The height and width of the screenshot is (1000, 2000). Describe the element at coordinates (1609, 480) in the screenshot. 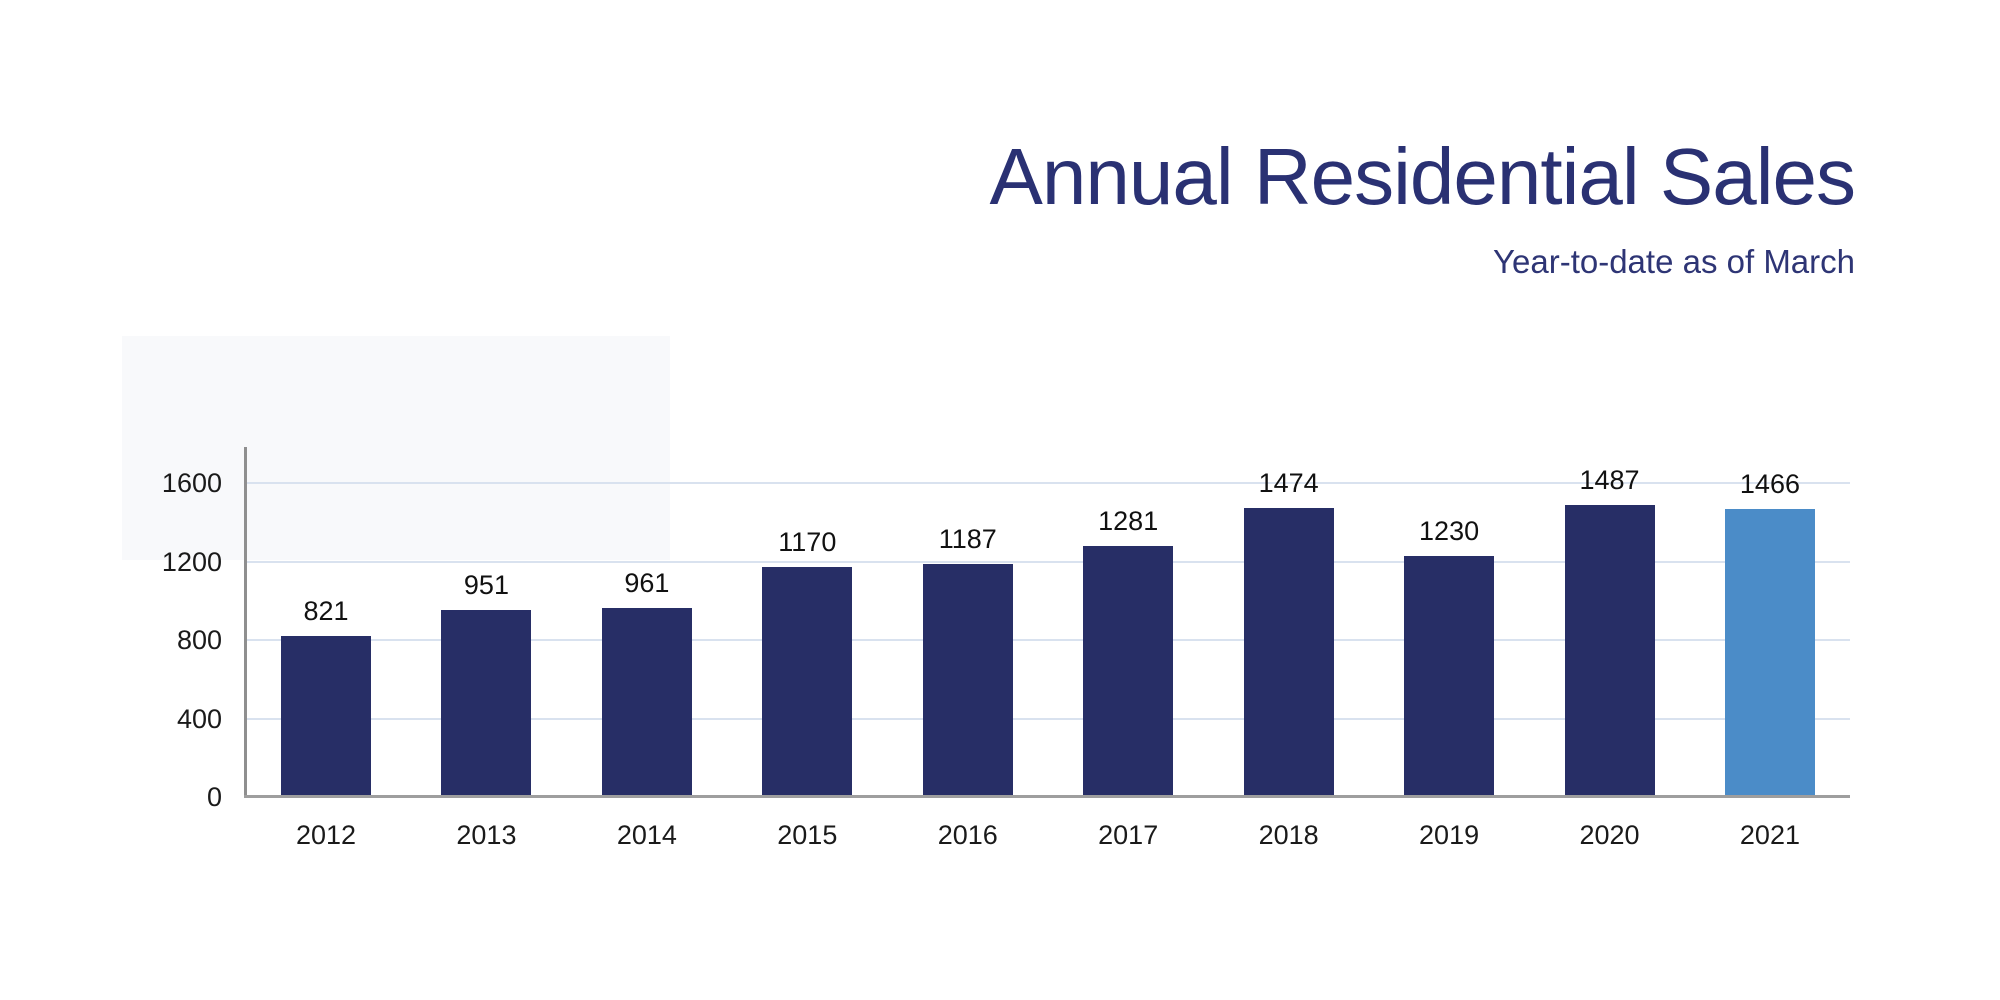

I see `bar-value-label-2020: 1487` at that location.